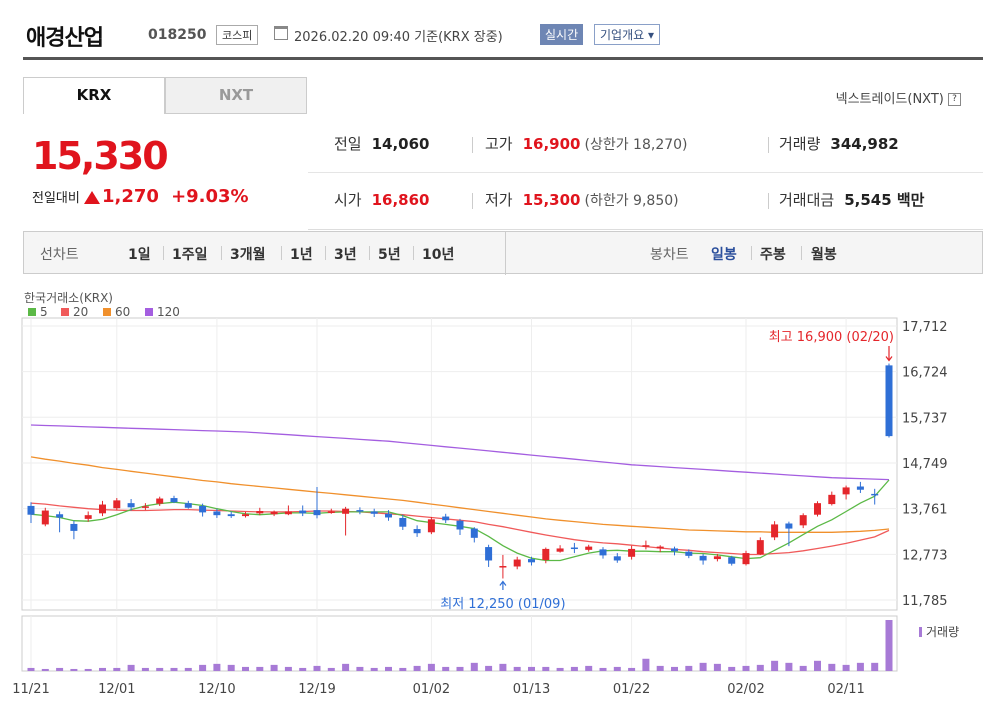  What do you see at coordinates (130, 196) in the screenshot?
I see `change-amount: 1,270` at bounding box center [130, 196].